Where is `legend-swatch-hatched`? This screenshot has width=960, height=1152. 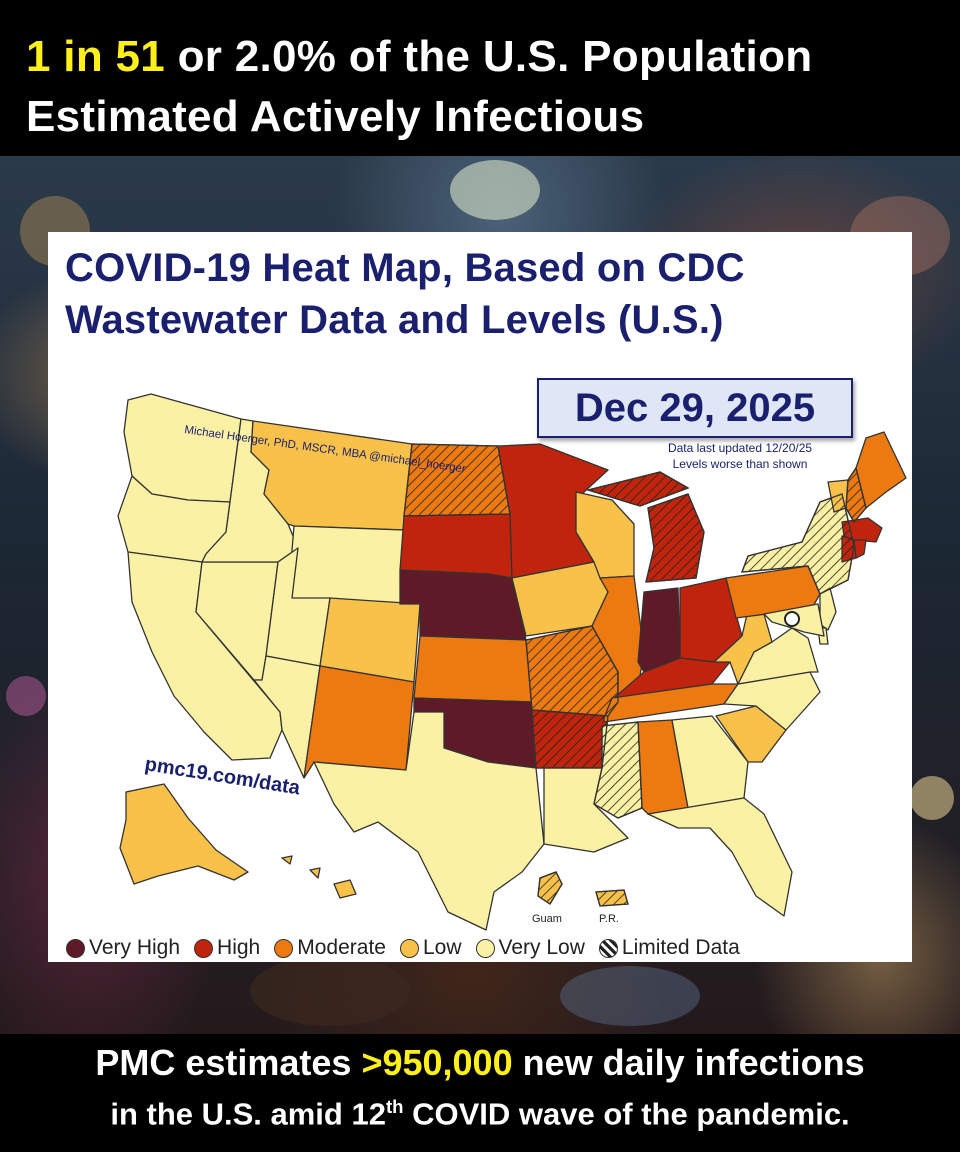 legend-swatch-hatched is located at coordinates (608, 948).